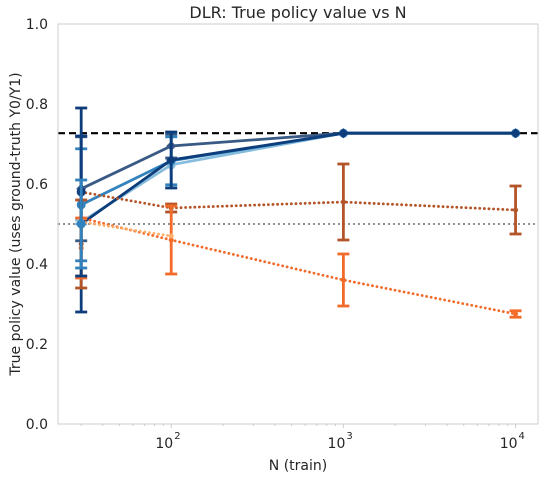 This screenshot has width=545, height=477. What do you see at coordinates (37, 185) in the screenshot?
I see `y-tick-label: 0.6` at bounding box center [37, 185].